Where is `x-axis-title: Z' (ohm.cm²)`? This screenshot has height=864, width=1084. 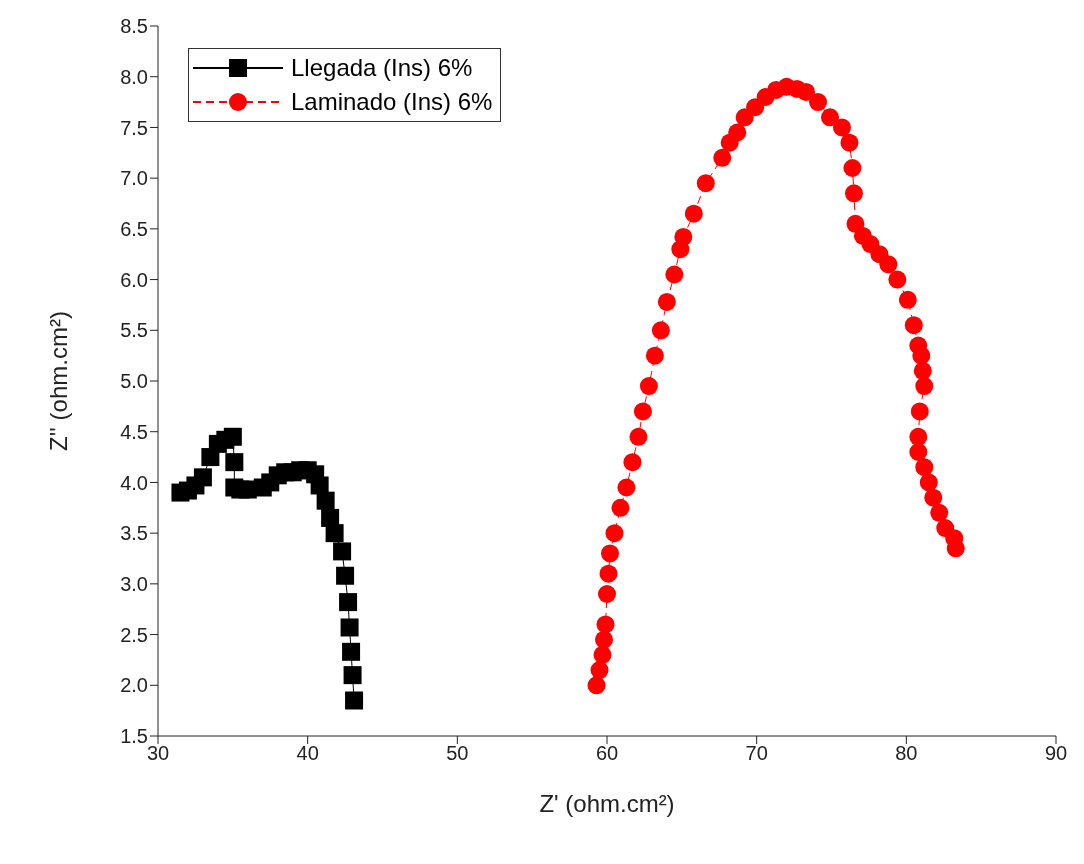
x-axis-title: Z' (ohm.cm²) is located at coordinates (607, 803).